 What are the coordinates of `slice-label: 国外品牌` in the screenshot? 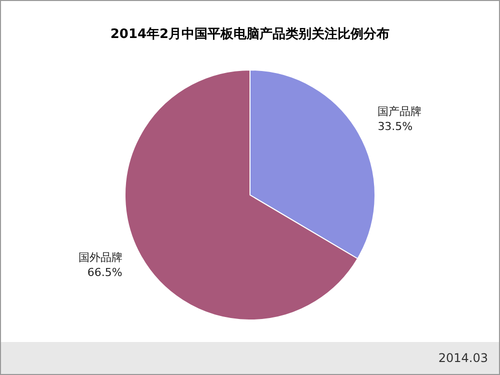 It's located at (100, 257).